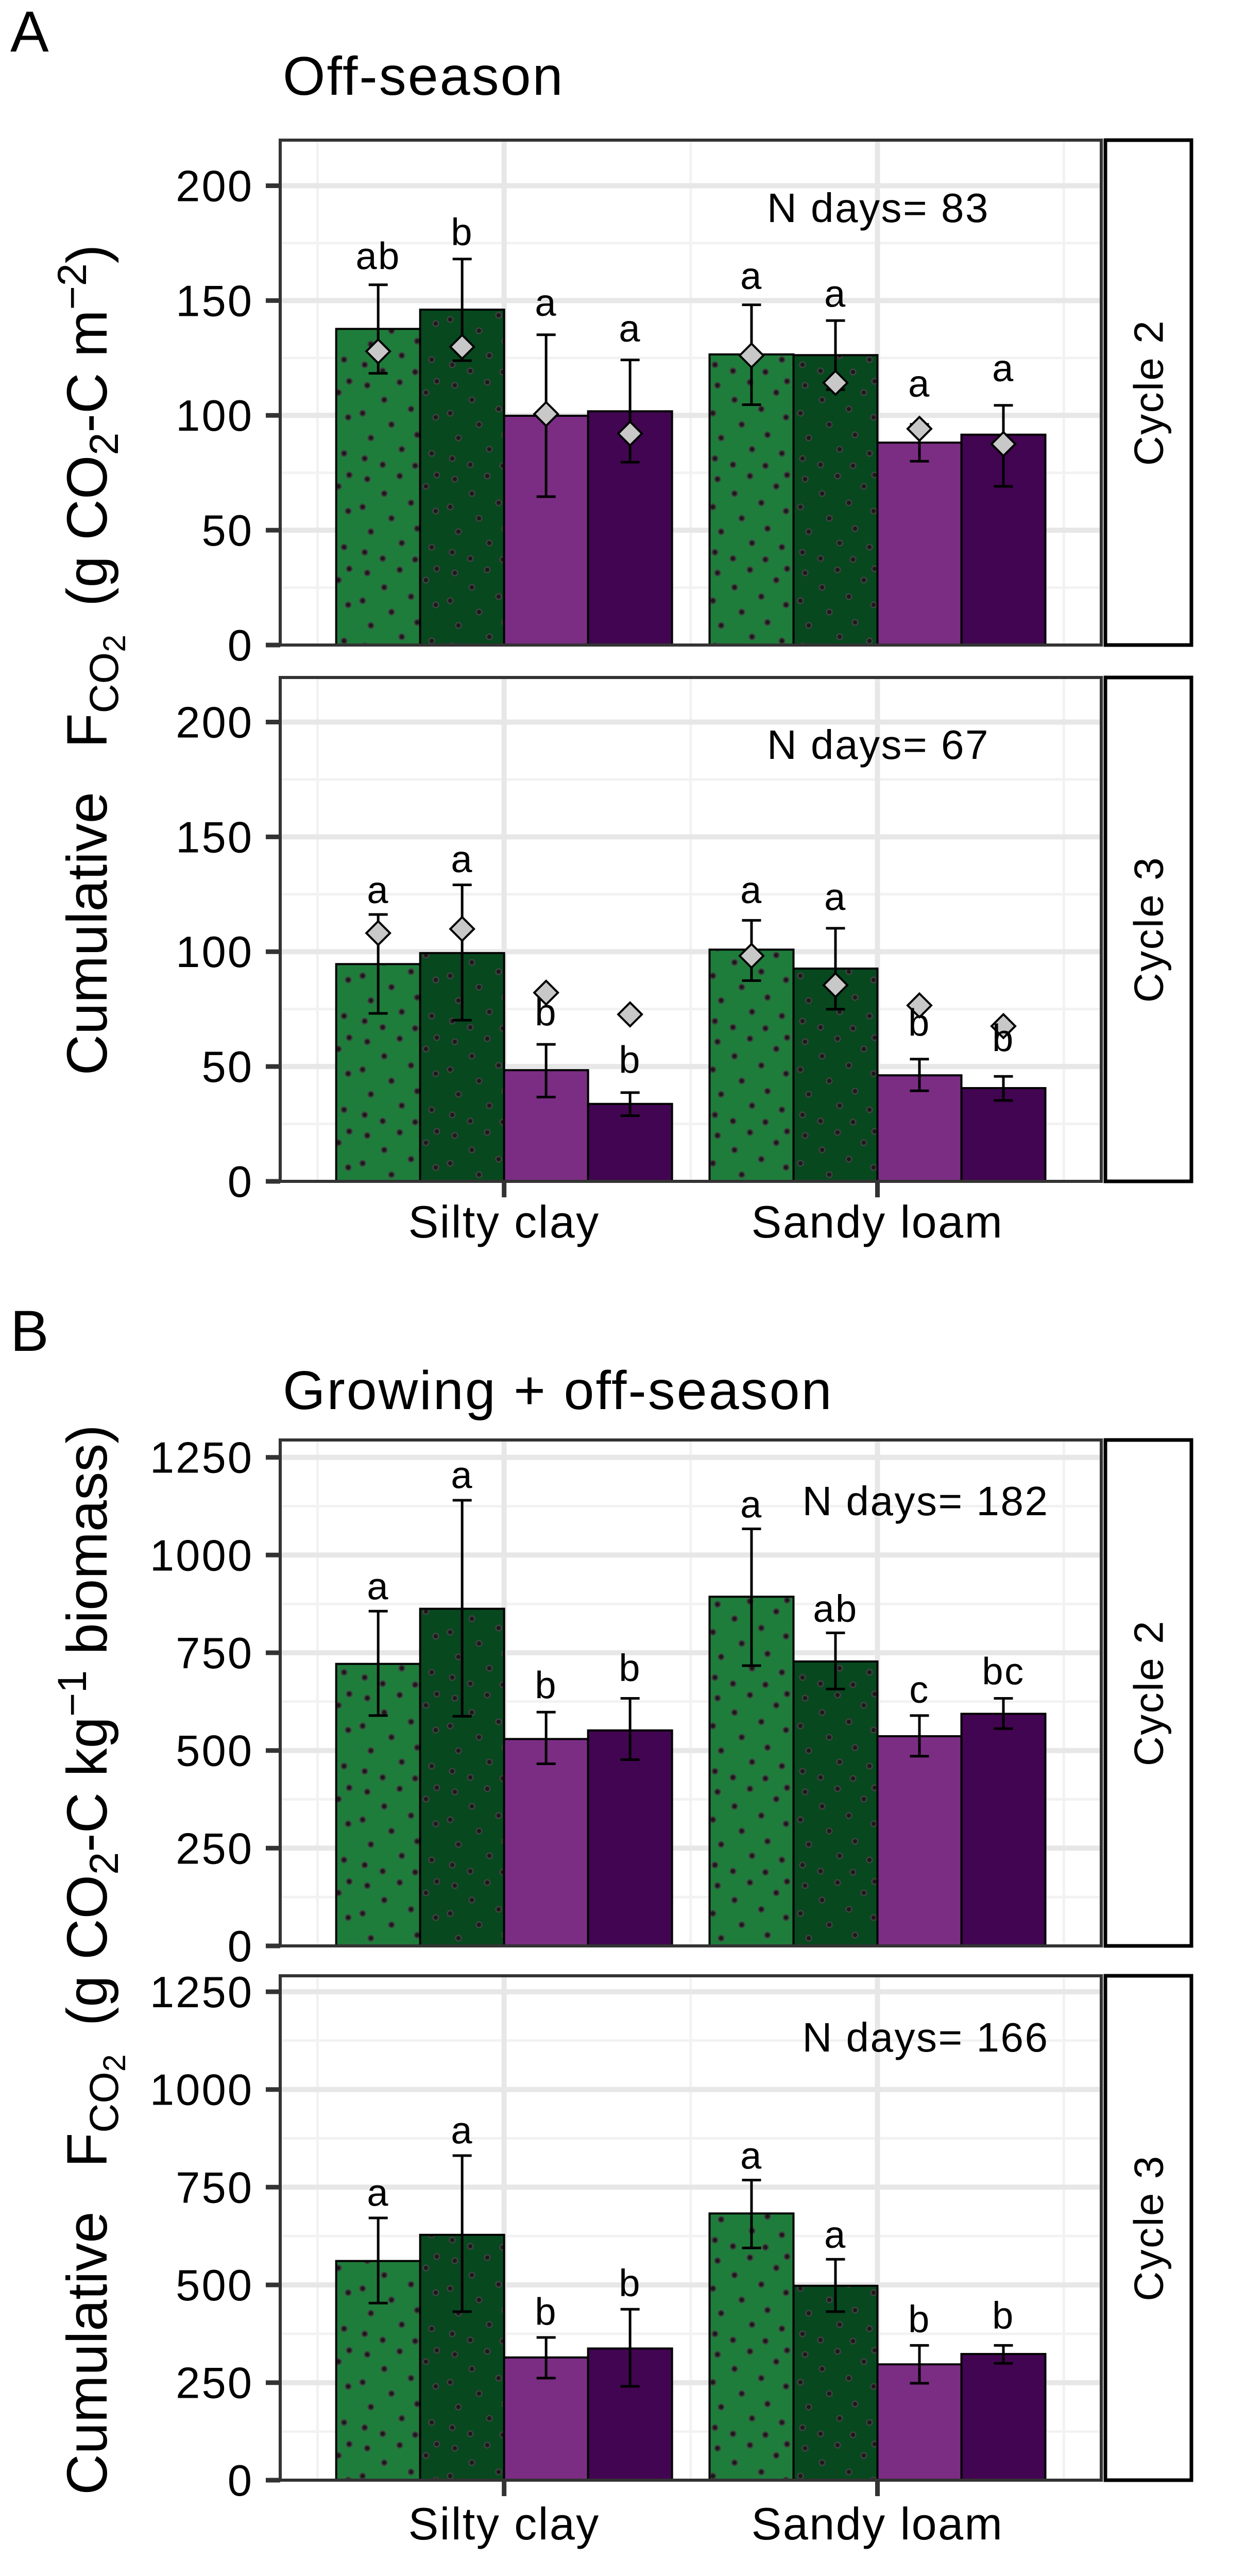 The image size is (1246, 2576). Describe the element at coordinates (90, 1960) in the screenshot. I see `svg-text:Cumulative FCO2 (g CO2-C kg−1: Cumulative FCO2 (g CO2-C kg−1 biomass)` at that location.